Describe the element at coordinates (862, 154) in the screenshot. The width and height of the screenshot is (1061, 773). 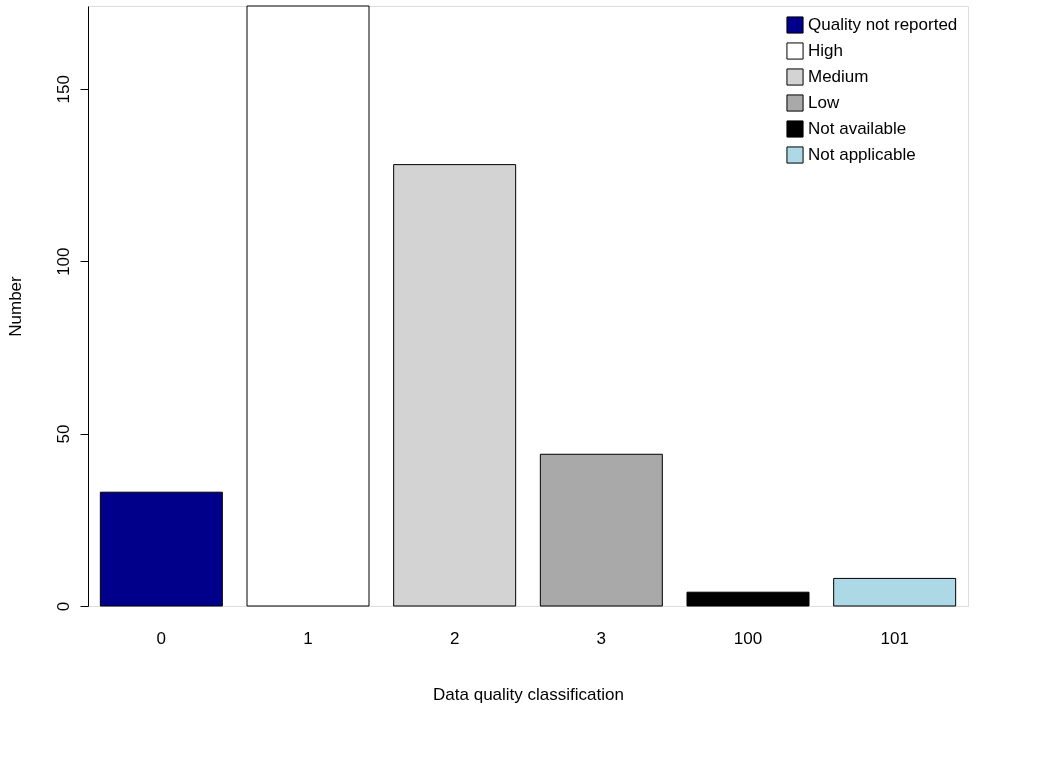
I see `legend-label: Not applicable` at that location.